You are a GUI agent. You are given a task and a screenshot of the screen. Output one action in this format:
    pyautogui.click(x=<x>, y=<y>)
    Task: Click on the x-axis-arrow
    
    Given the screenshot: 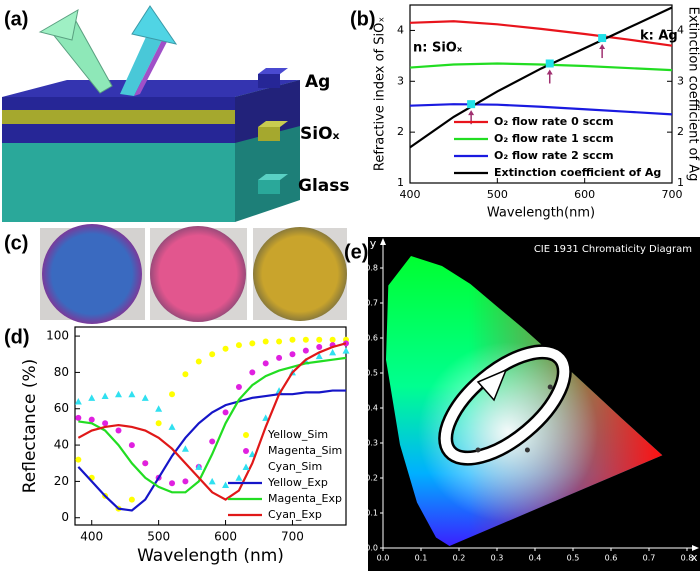 What is the action you would take?
    pyautogui.click(x=695, y=548)
    